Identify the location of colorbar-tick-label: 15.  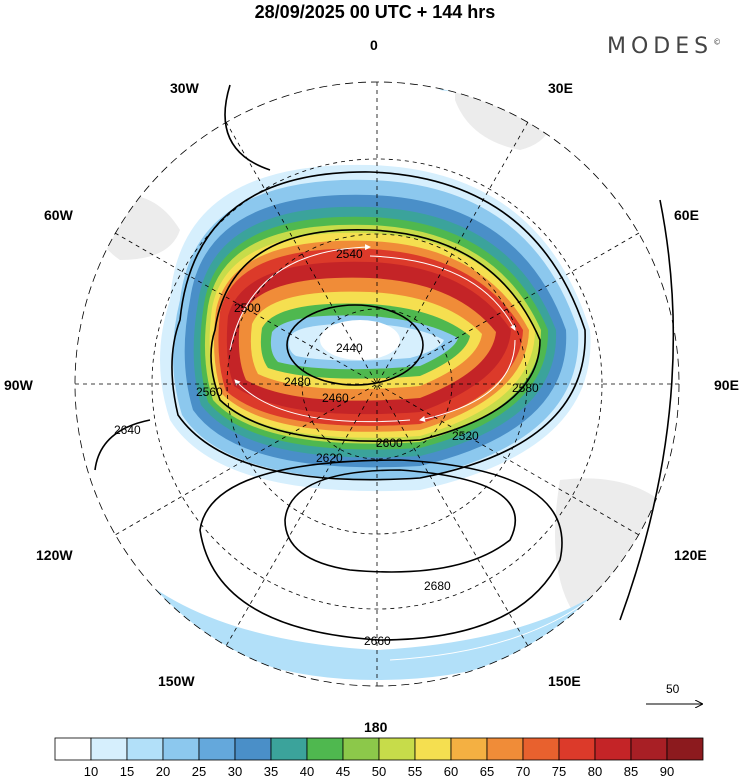
(127, 771).